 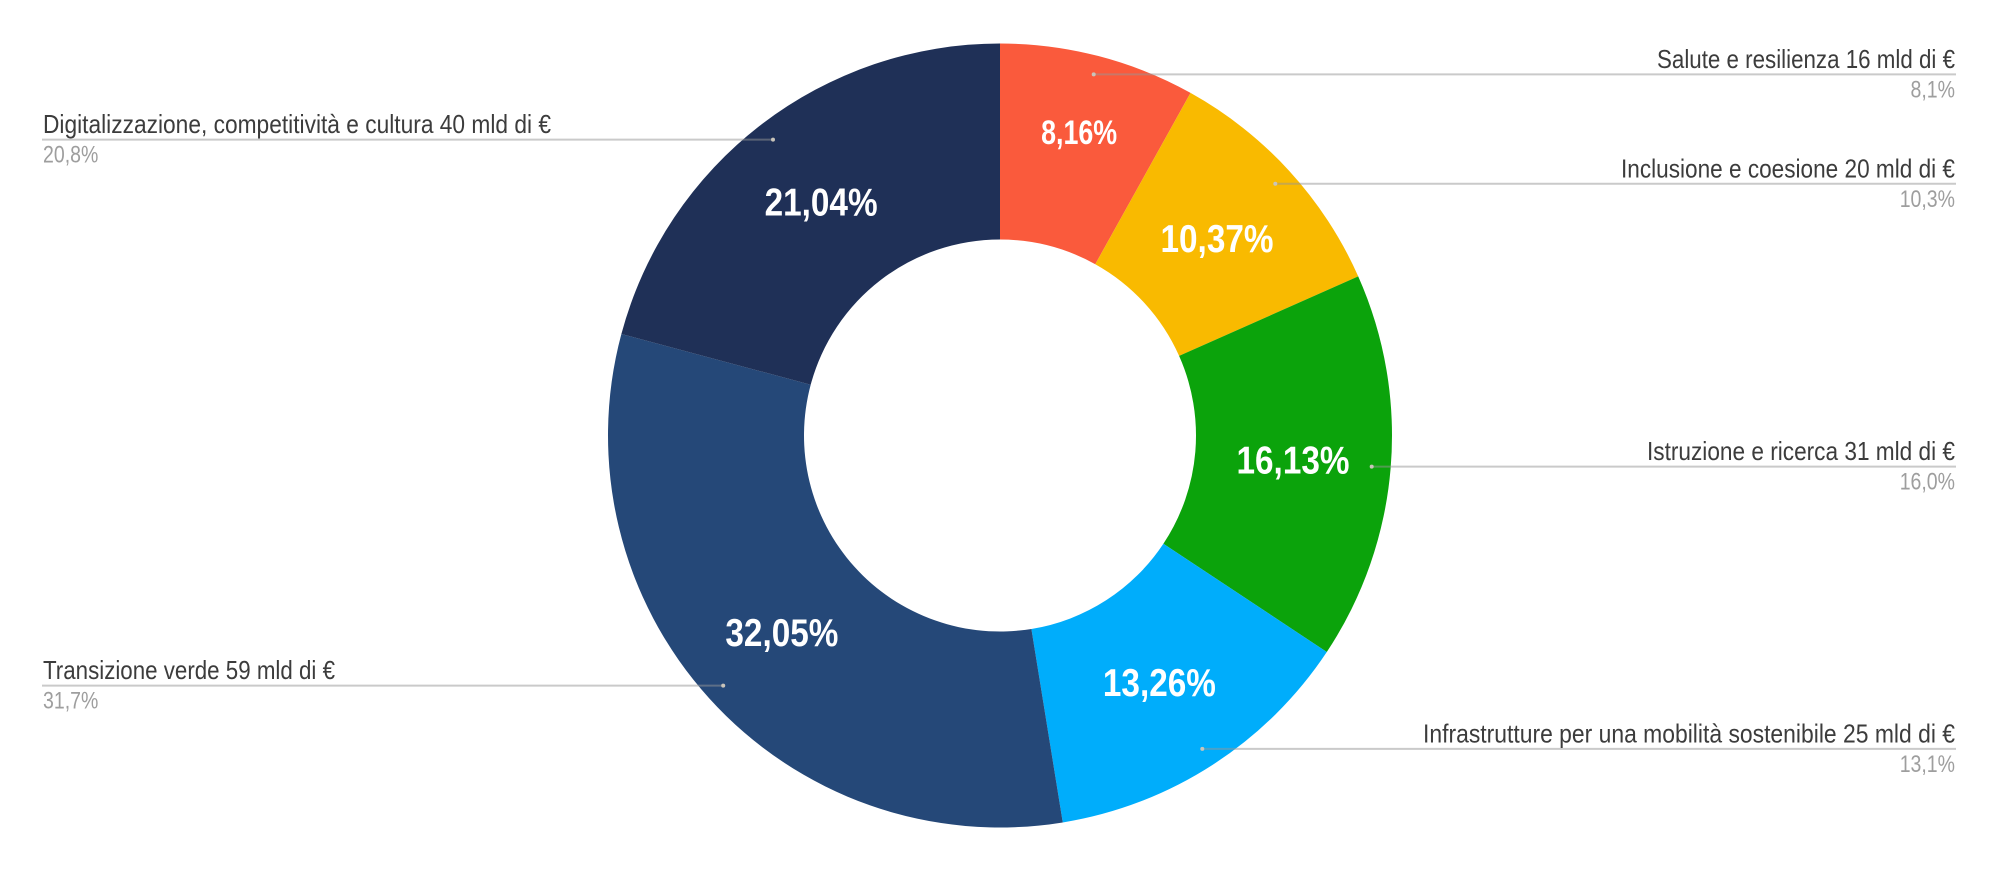 I want to click on svg-text:Inclusione e coesione 20 mld d: Inclusione e coesione 20 mld di €, so click(x=1788, y=168).